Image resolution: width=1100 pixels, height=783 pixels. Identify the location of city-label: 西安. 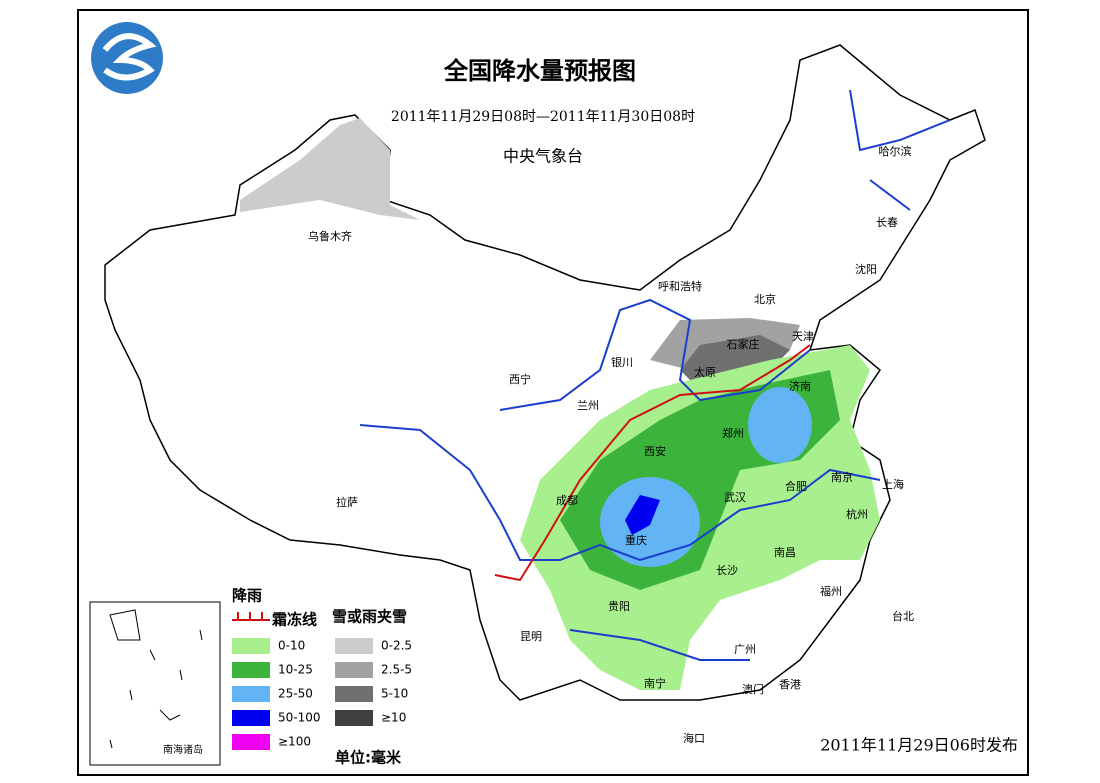
(655, 451).